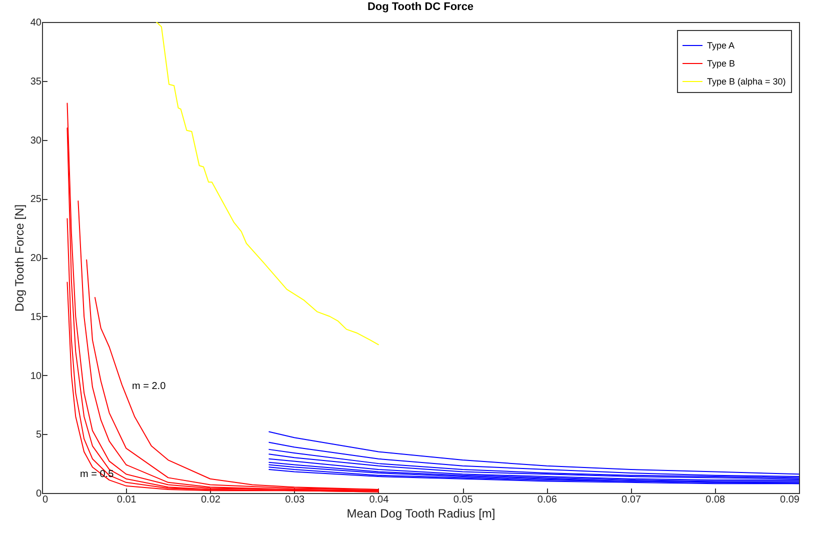  What do you see at coordinates (210, 500) in the screenshot?
I see `x-tick-label: 0.02` at bounding box center [210, 500].